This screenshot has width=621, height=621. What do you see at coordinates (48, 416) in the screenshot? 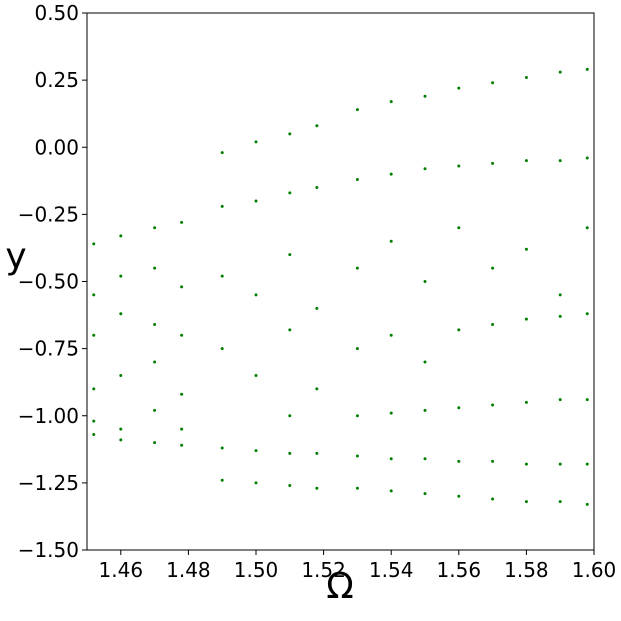
I see `y-tick-label: −1.00` at bounding box center [48, 416].